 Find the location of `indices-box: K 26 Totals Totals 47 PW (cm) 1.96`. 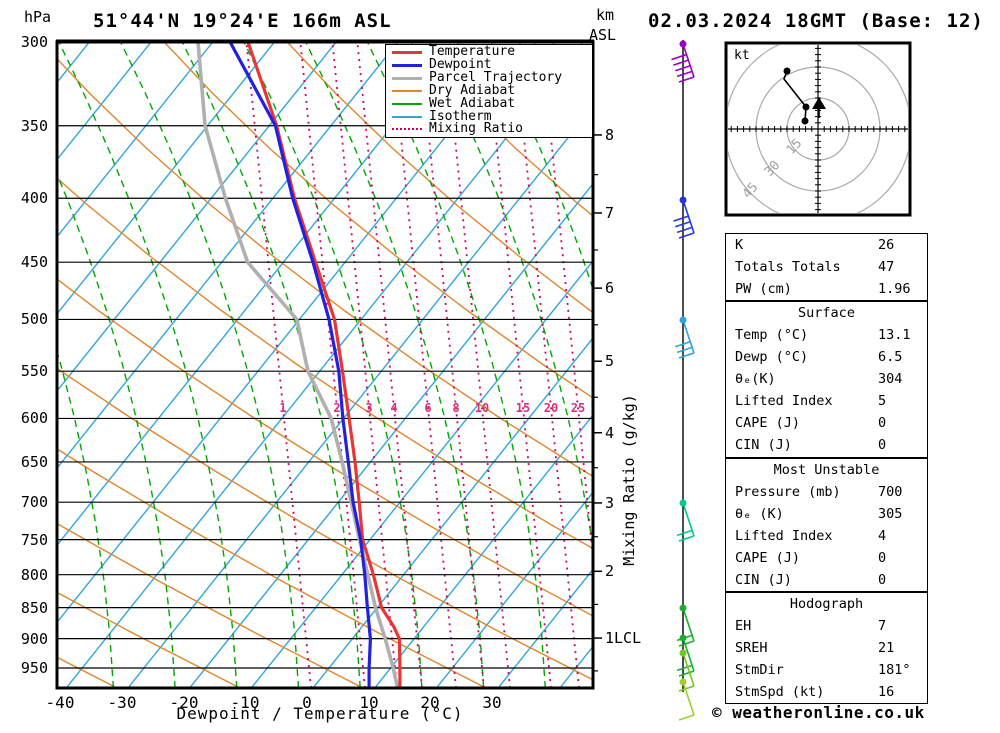

indices-box: K 26 Totals Totals 47 PW (cm) 1.96 is located at coordinates (826, 267).